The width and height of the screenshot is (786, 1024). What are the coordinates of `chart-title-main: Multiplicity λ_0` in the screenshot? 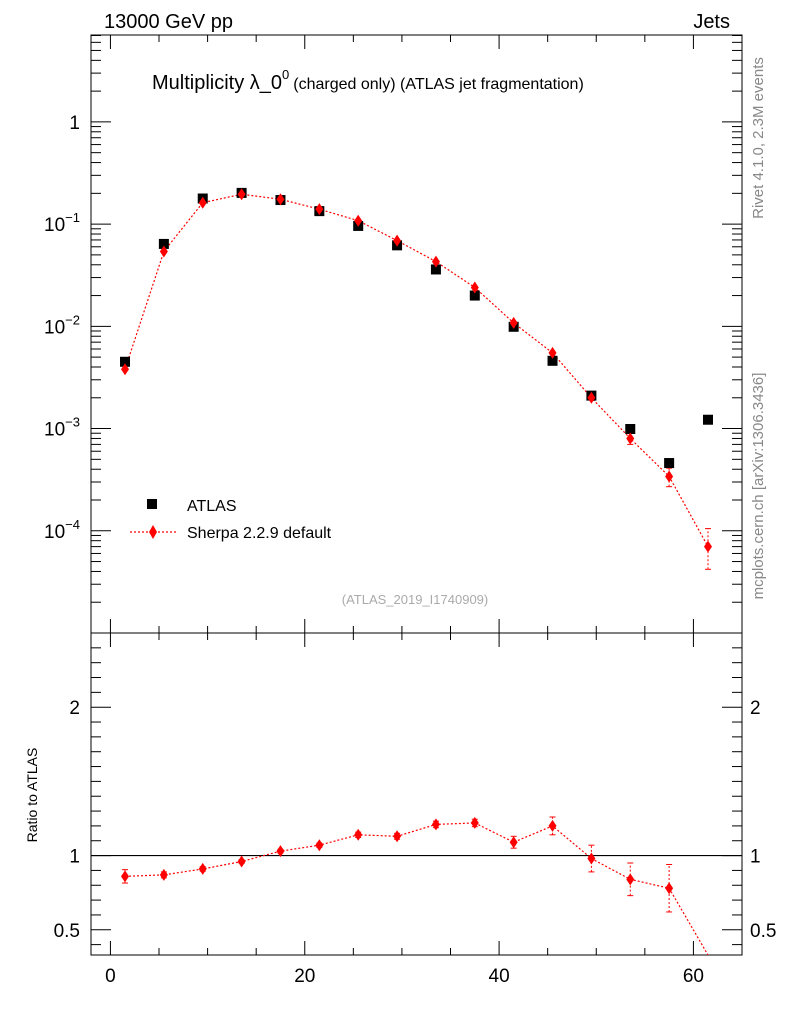 It's located at (217, 83).